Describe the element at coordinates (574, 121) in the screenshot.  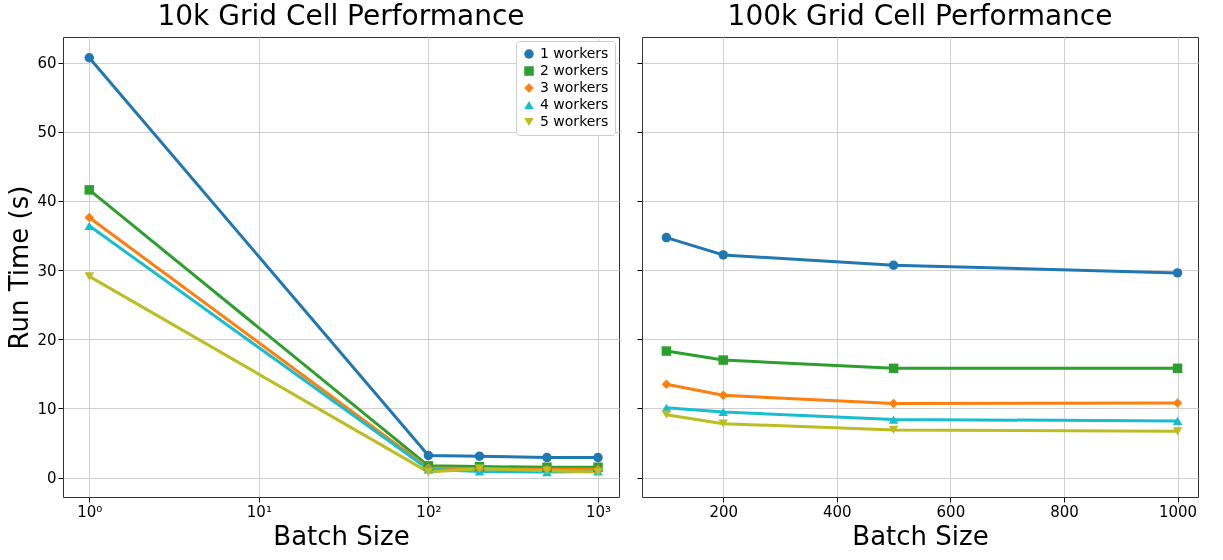
I see `legend-label: 5 workers` at that location.